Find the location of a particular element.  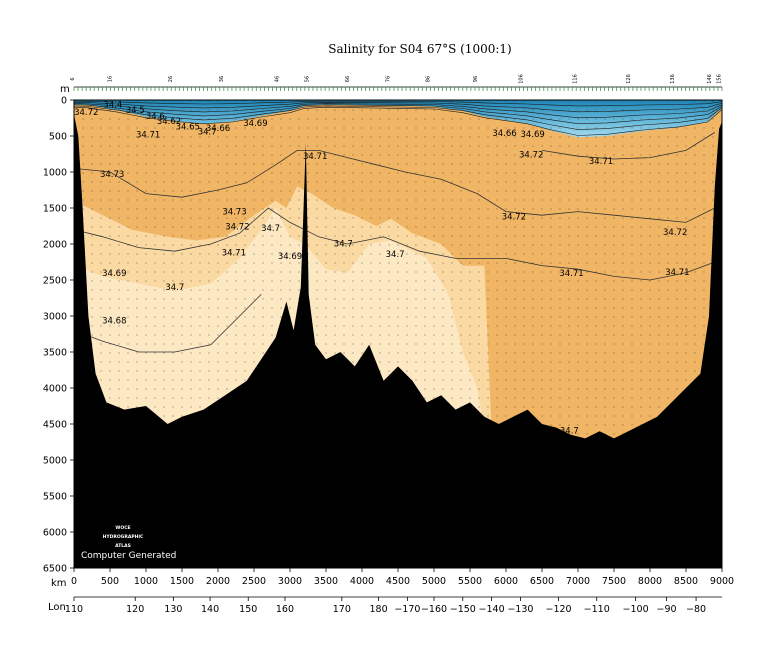

x-tick-label: 6000 is located at coordinates (506, 581).